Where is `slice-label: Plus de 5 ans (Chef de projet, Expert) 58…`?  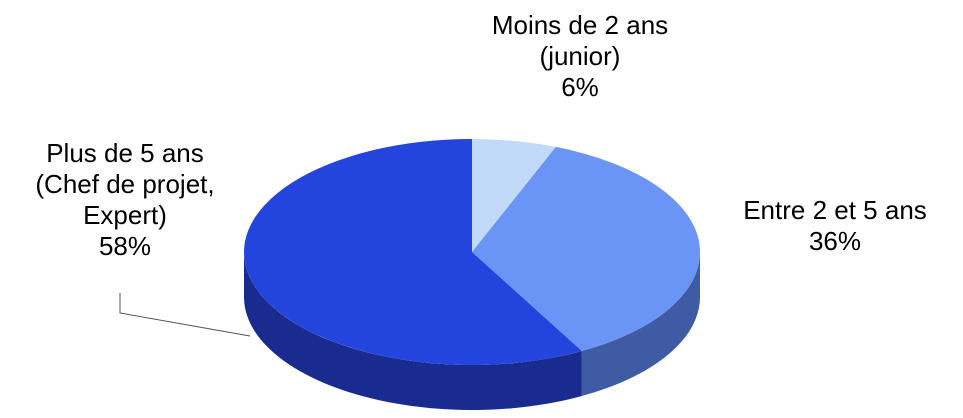
slice-label: Plus de 5 ans (Chef de projet, Expert) 58… is located at coordinates (125, 200).